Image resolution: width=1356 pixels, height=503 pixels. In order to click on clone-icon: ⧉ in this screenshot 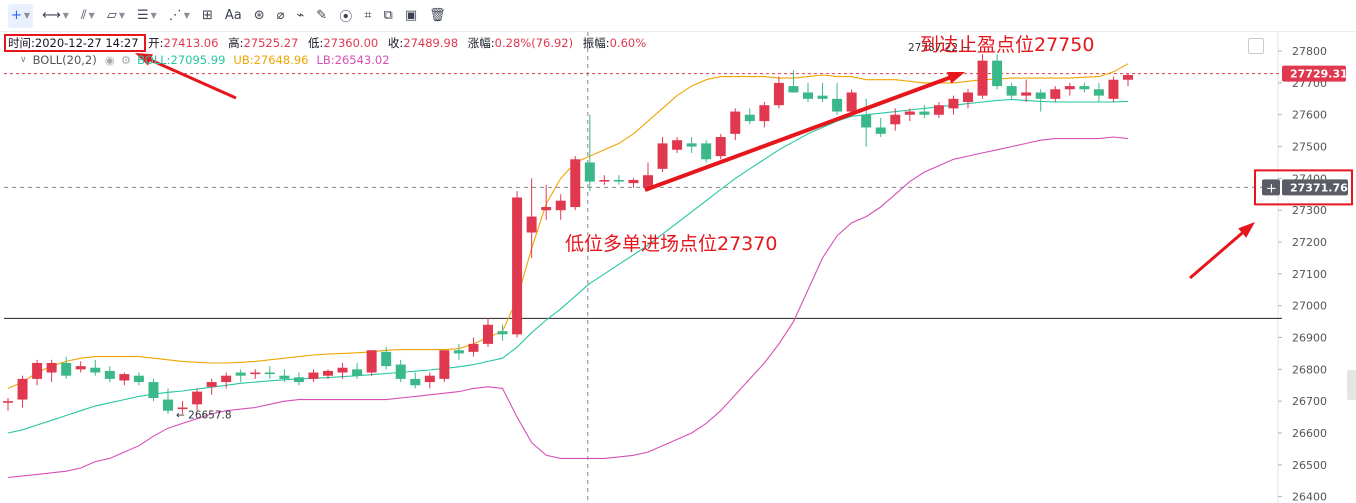, I will do `click(388, 15)`.